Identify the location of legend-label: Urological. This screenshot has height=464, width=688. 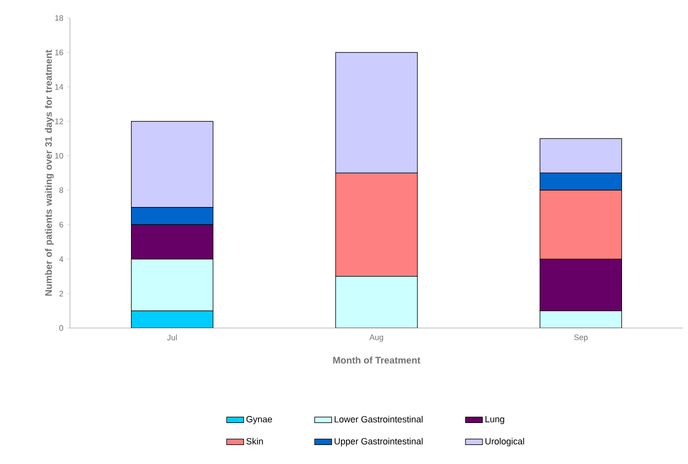
(504, 442).